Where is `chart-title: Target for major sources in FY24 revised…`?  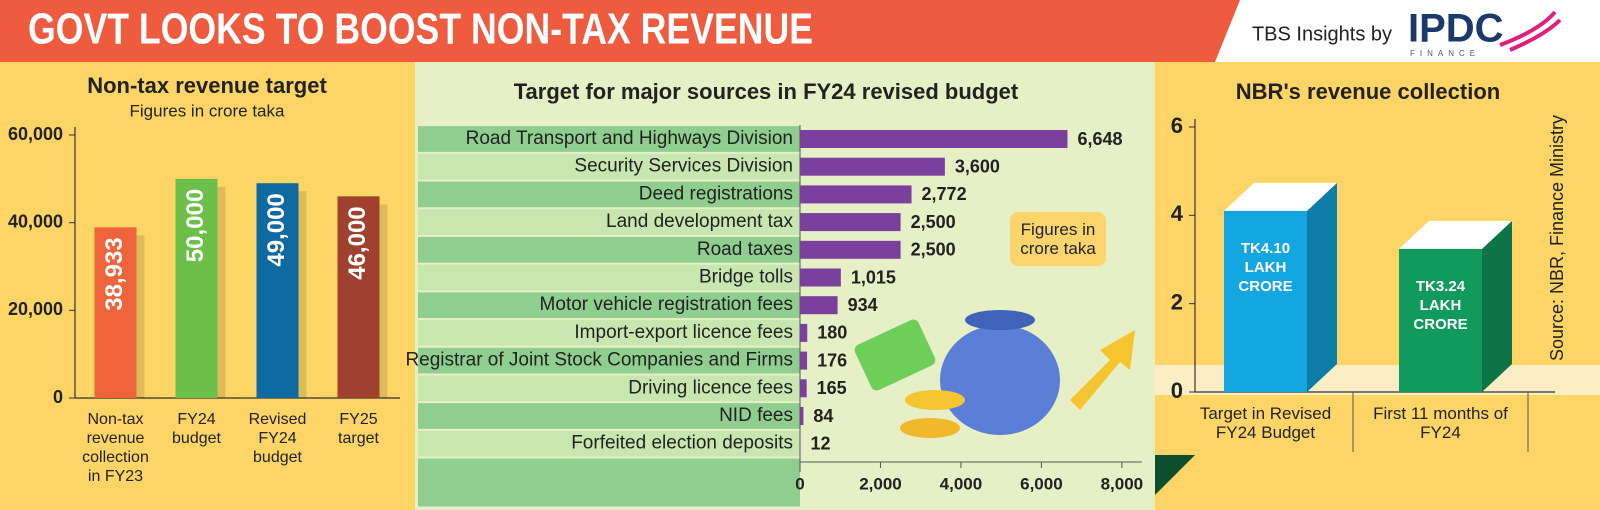 chart-title: Target for major sources in FY24 revised… is located at coordinates (766, 91).